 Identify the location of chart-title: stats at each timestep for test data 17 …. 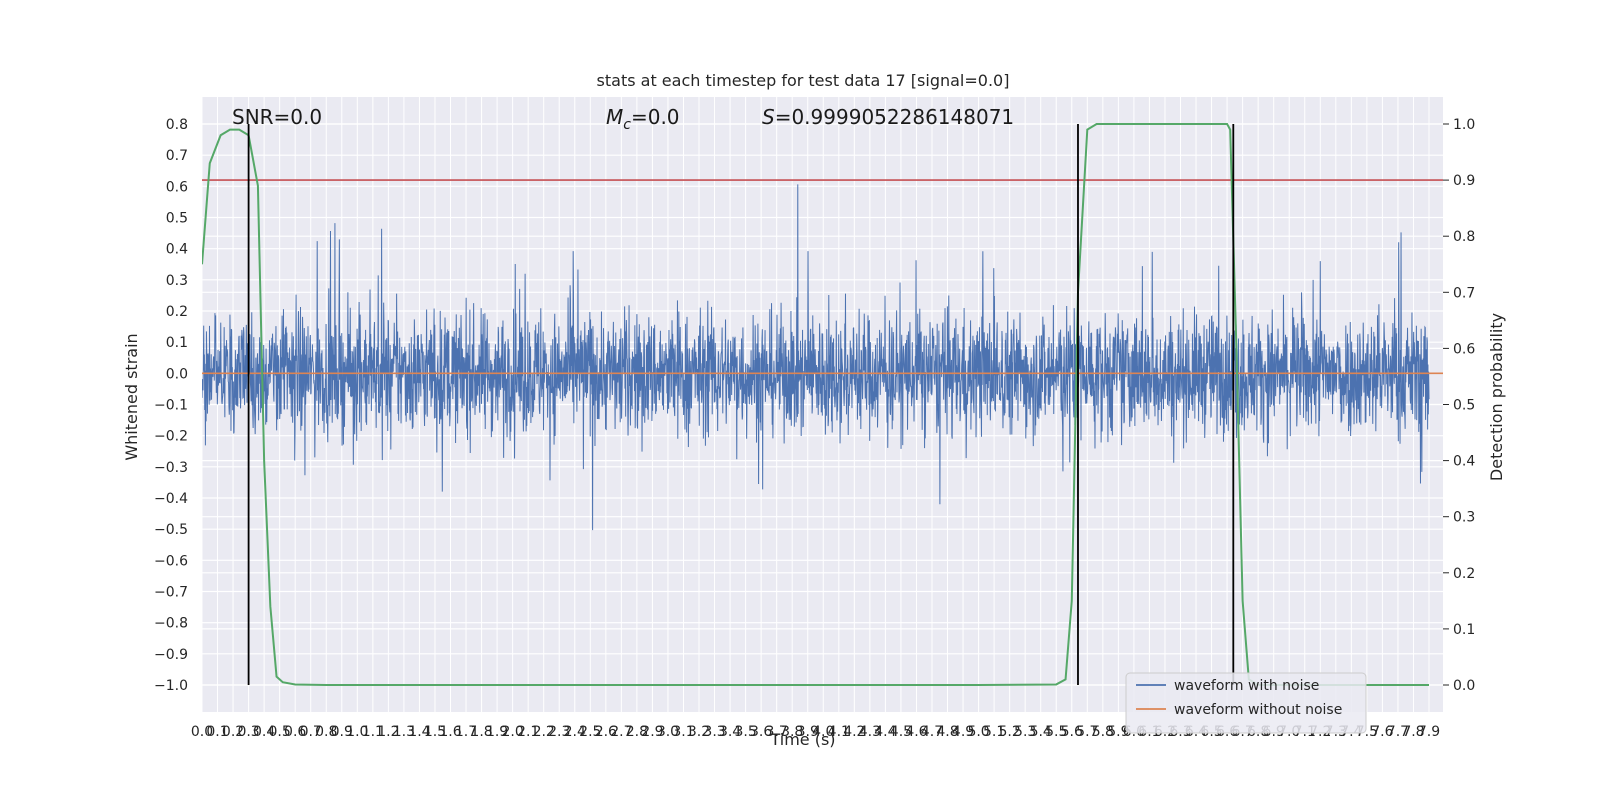
(803, 80).